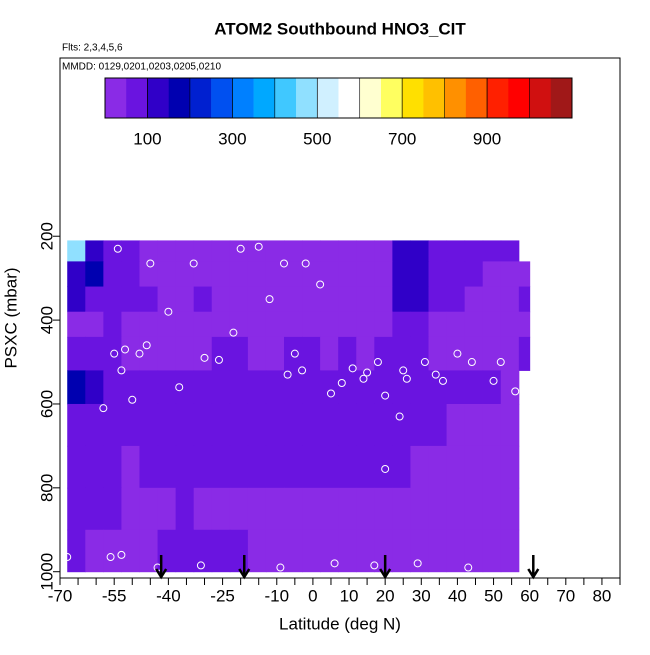 The image size is (650, 655). Describe the element at coordinates (402, 138) in the screenshot. I see `colorbar-tick-label: 700` at that location.